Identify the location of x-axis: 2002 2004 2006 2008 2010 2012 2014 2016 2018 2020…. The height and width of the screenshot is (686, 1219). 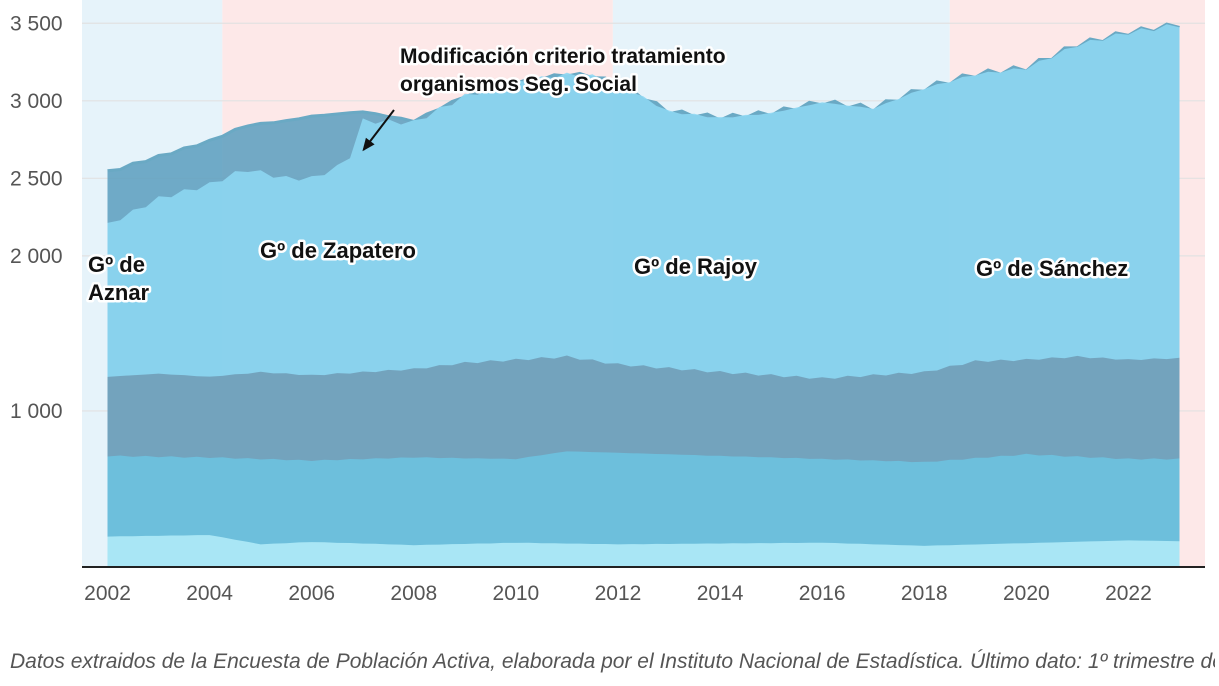
(643, 585).